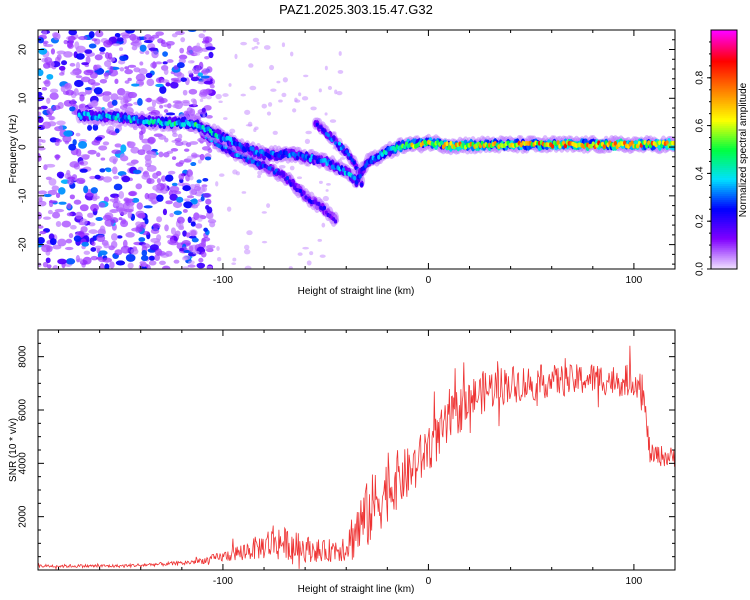  What do you see at coordinates (13, 450) in the screenshot?
I see `bottom-y-axis-label: SNR (10 * v/v)` at bounding box center [13, 450].